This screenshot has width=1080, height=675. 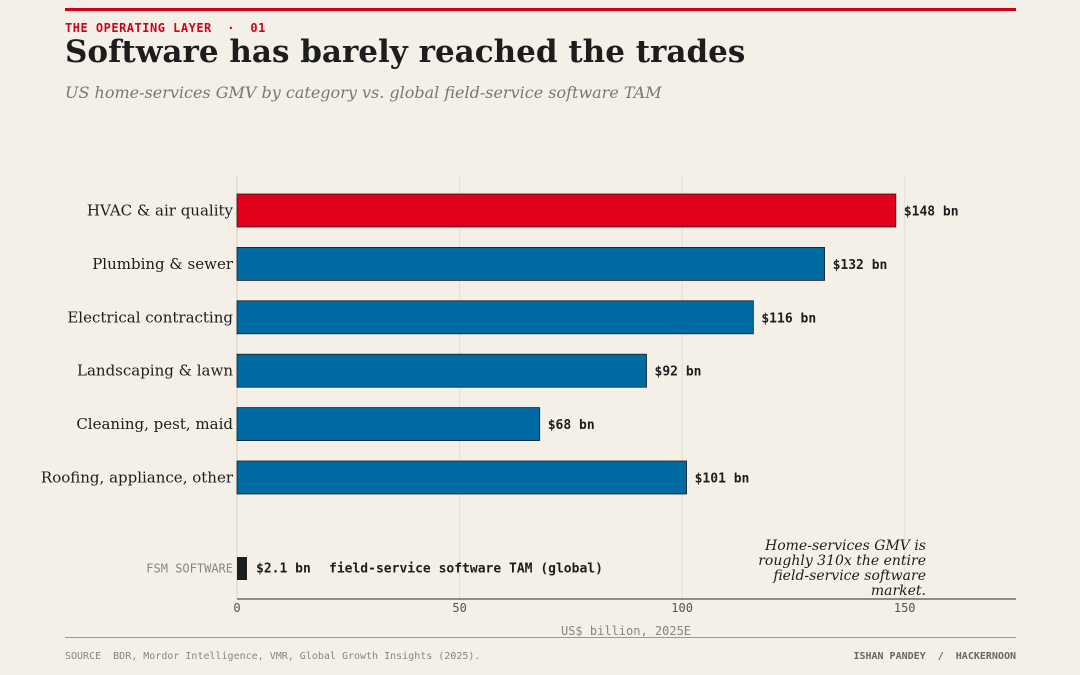 I want to click on section-kicker: THE OPERATING LAYER · 01, so click(x=165, y=28).